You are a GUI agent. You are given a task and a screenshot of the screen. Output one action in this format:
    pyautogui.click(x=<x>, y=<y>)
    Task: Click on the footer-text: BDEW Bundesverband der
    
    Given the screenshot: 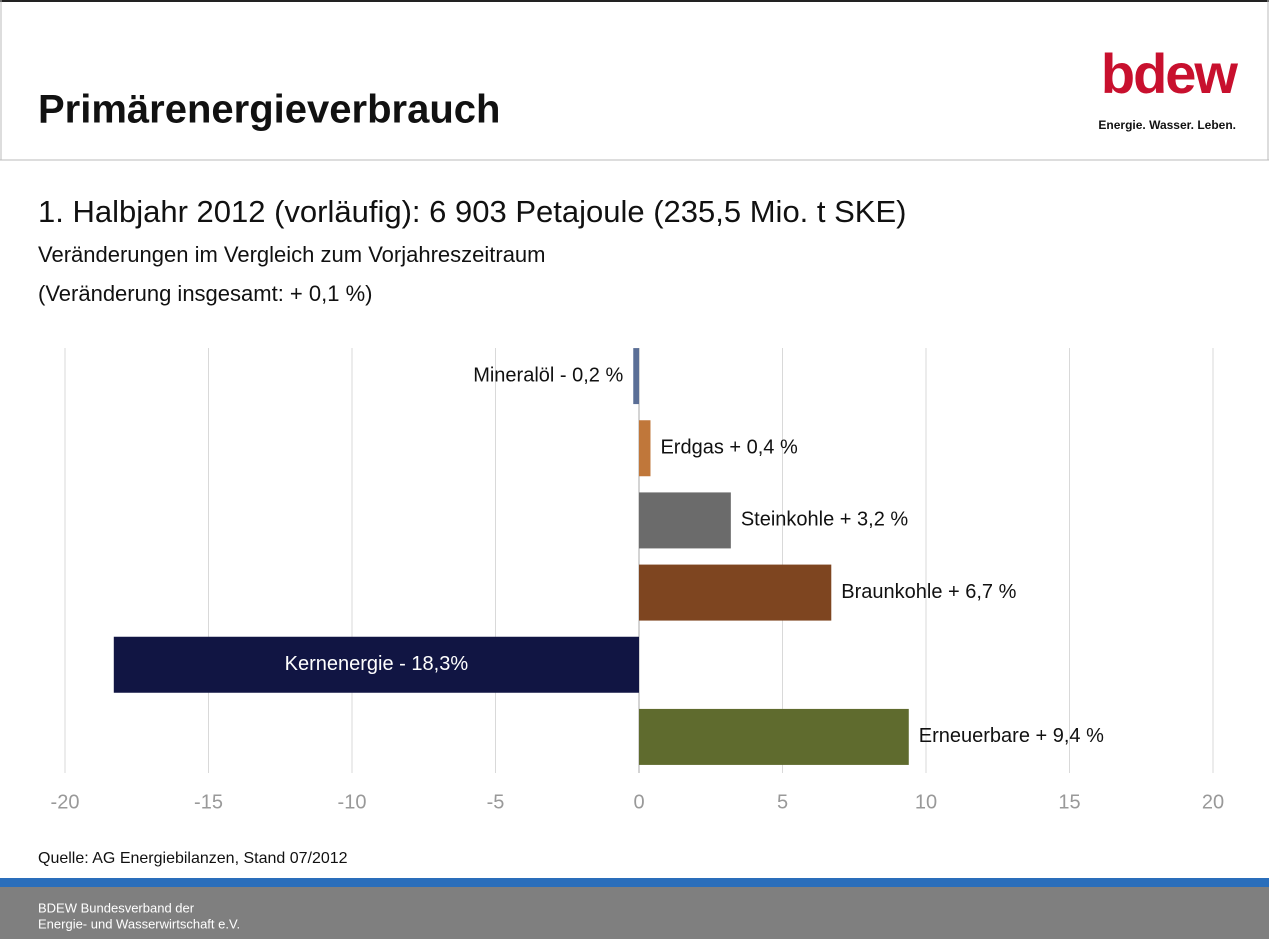 What is the action you would take?
    pyautogui.click(x=116, y=907)
    